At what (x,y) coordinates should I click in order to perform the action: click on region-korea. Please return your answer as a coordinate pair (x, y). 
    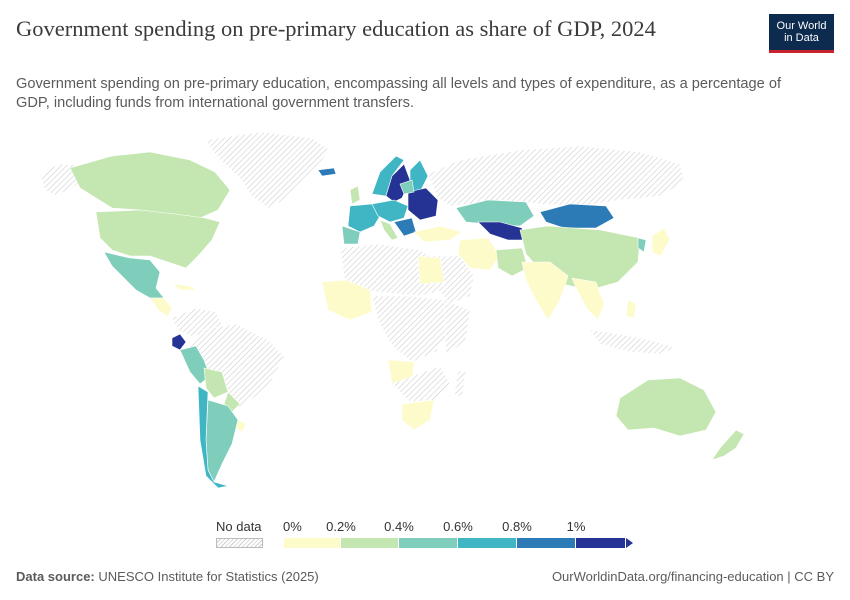
    Looking at the image, I should click on (642, 245).